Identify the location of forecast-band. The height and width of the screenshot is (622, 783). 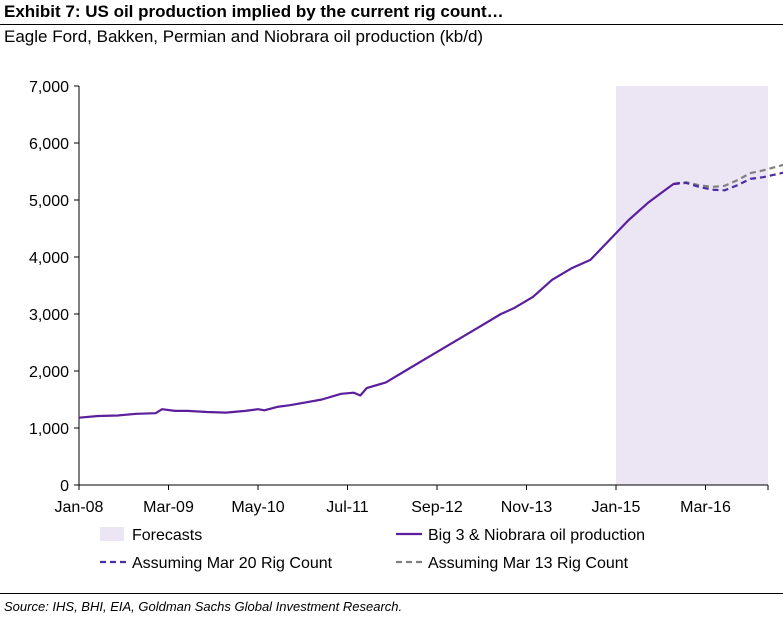
(692, 285).